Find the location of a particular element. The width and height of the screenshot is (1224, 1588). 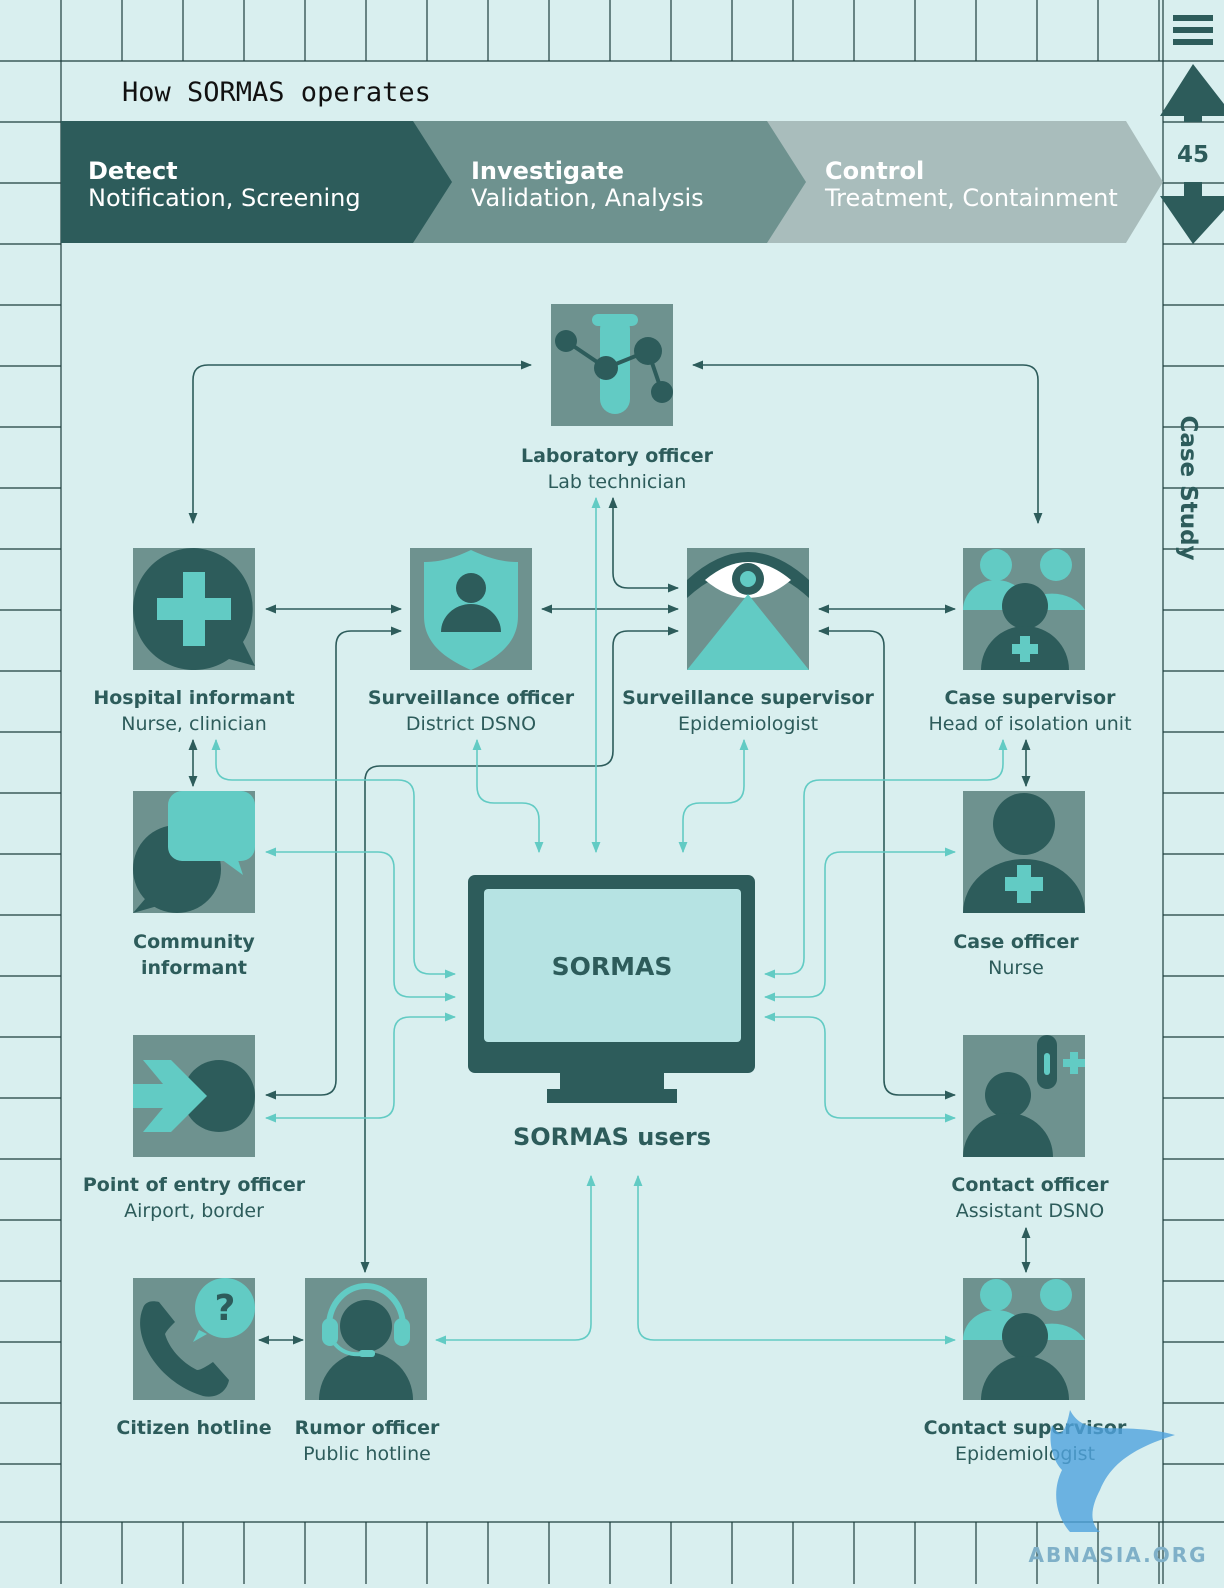

case-supervisor-role: Head of isolation unit is located at coordinates (1029, 724).